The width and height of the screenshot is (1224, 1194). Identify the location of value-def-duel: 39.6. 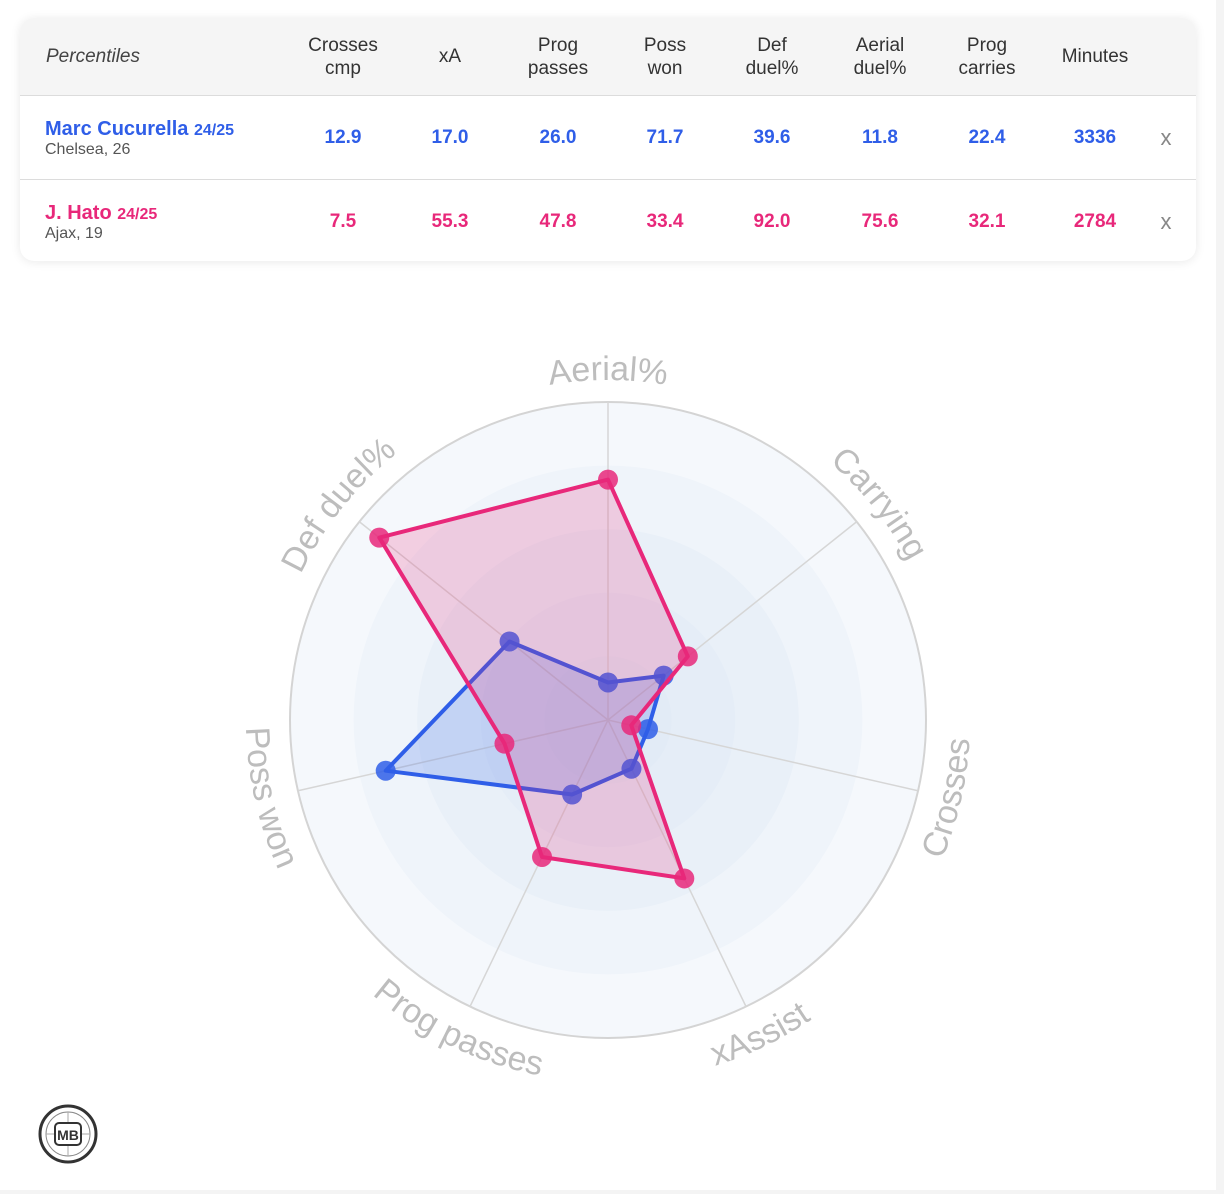
(772, 137).